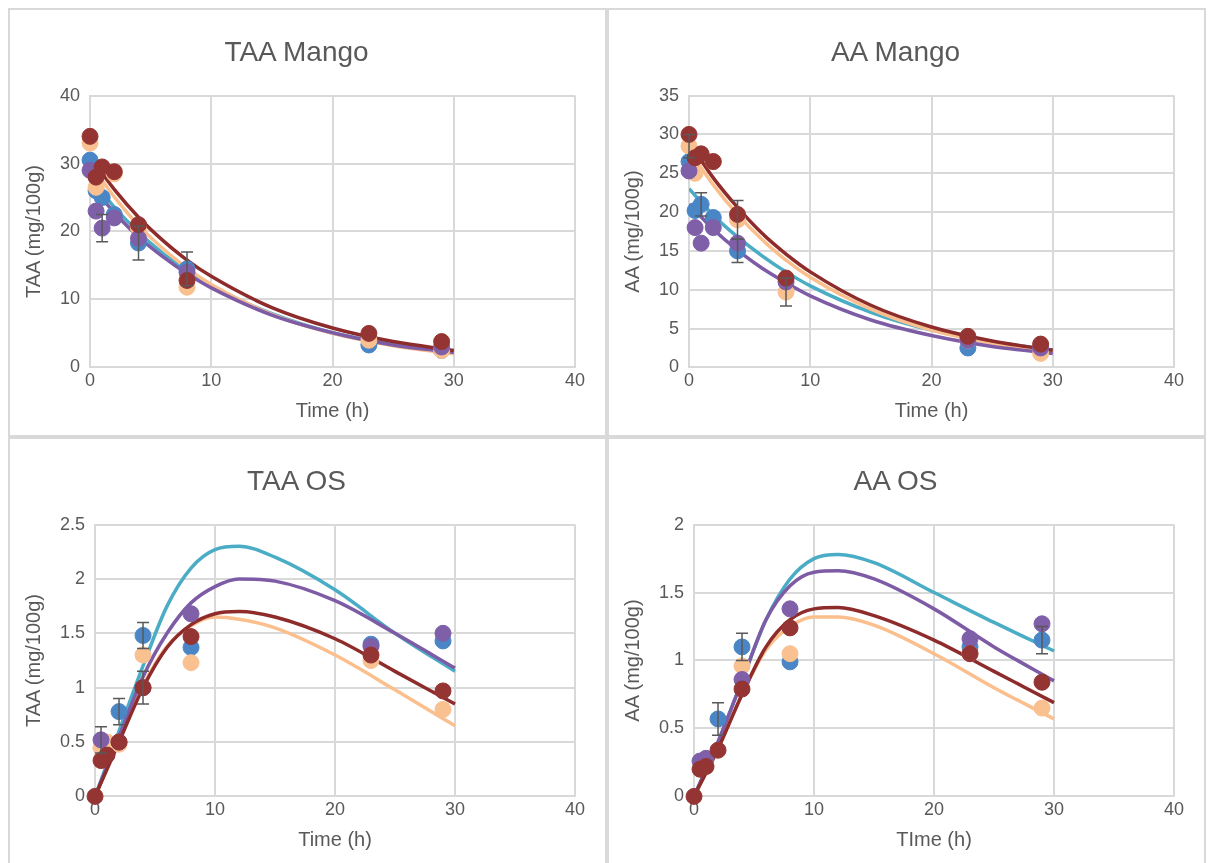  What do you see at coordinates (72, 523) in the screenshot?
I see `y-tick-label: 2.5` at bounding box center [72, 523].